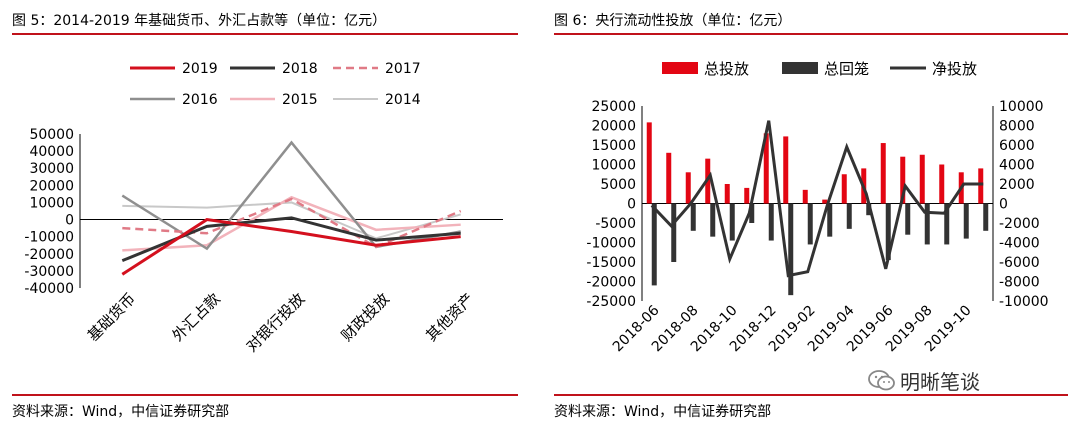  I want to click on y-tick-label: 40000, so click(51, 152).